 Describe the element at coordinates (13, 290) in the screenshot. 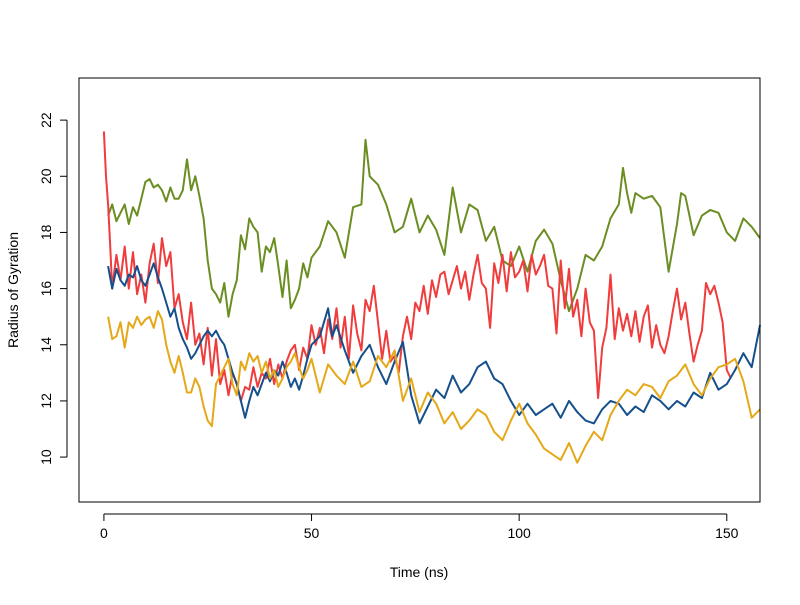

I see `y-axis-label: Radius of Gyration` at that location.